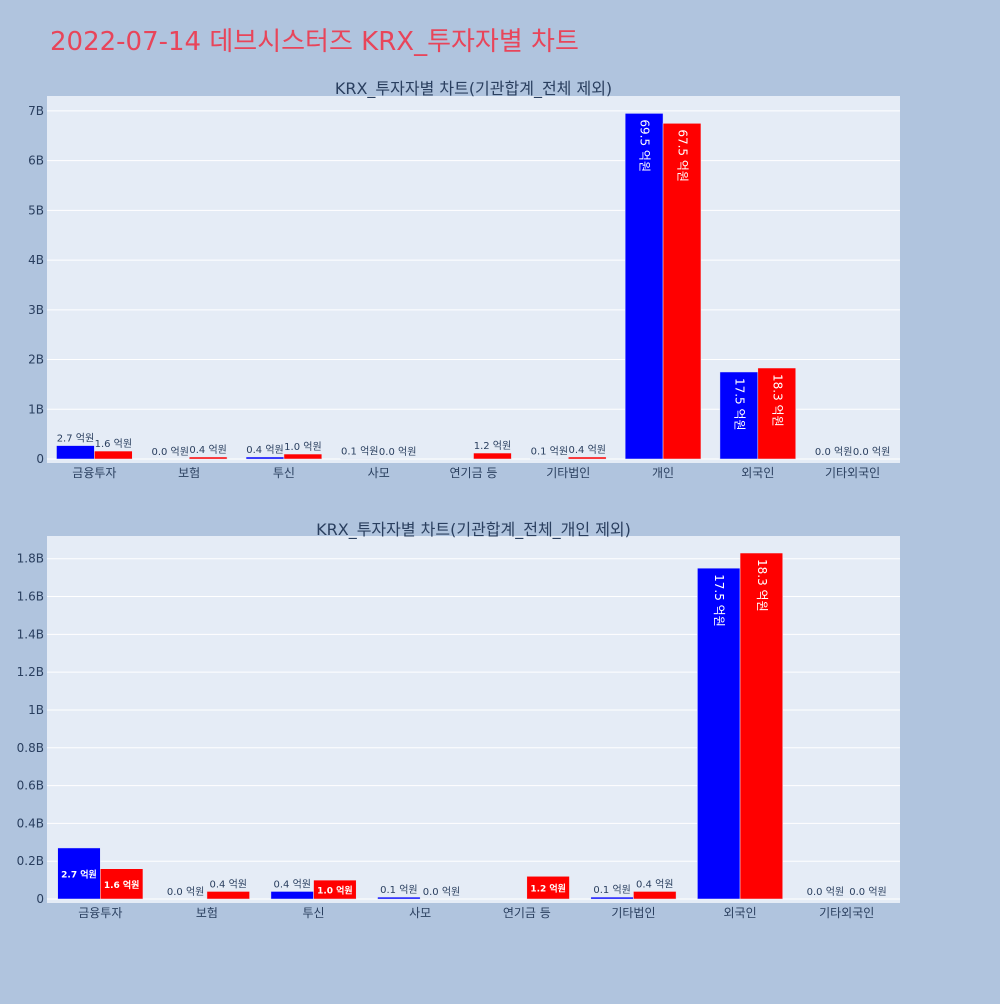 This screenshot has height=1004, width=1000. I want to click on y-tick-label: 1.6B, so click(30, 597).